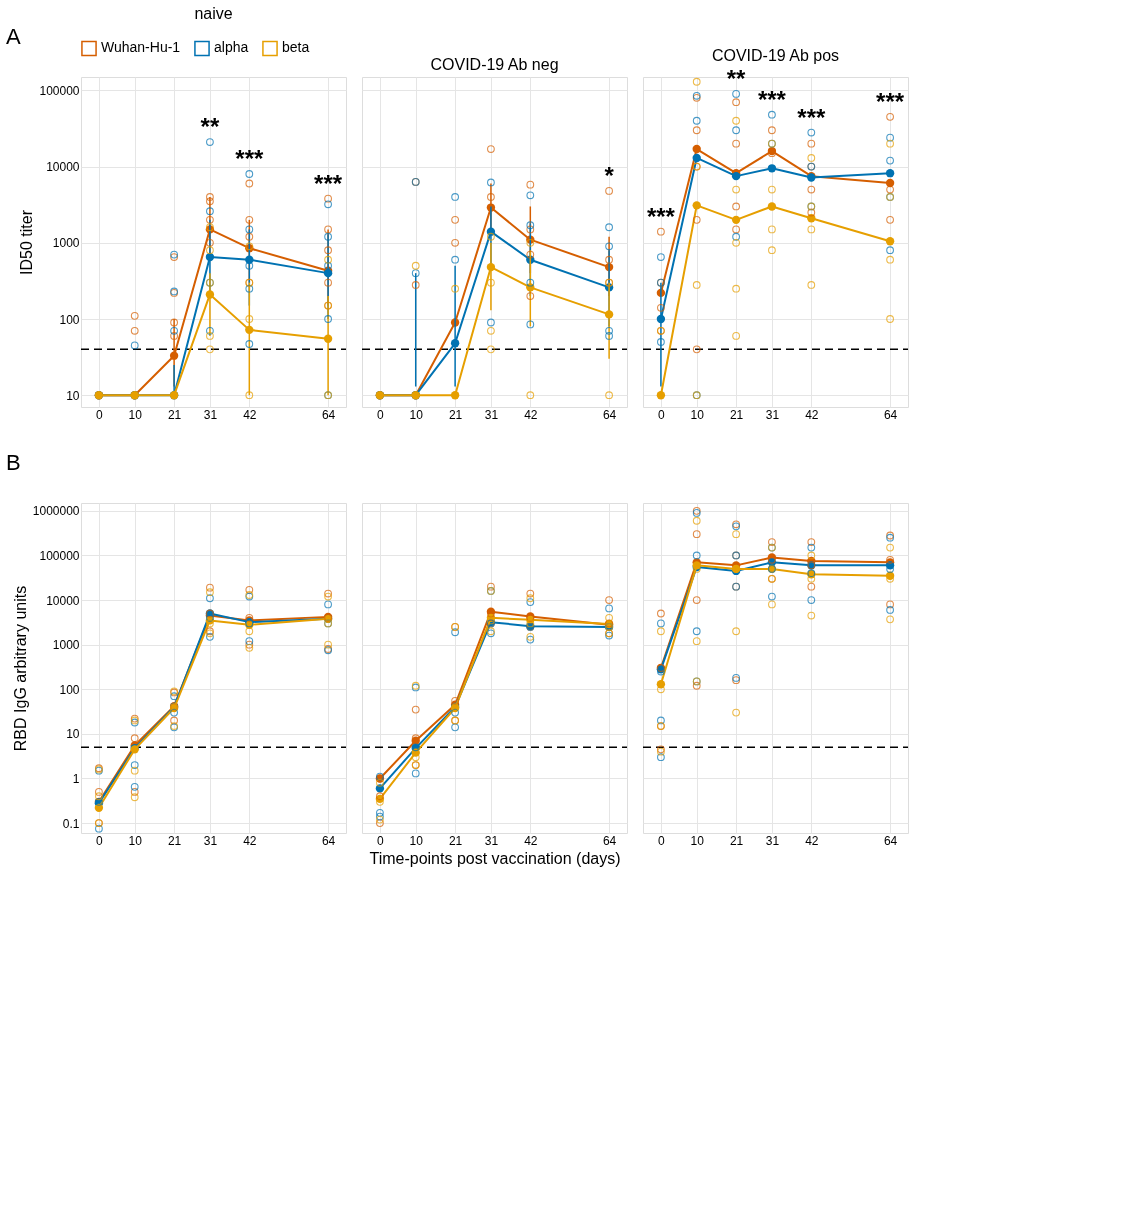 The width and height of the screenshot is (1123, 1214). I want to click on legend-label: beta, so click(296, 47).